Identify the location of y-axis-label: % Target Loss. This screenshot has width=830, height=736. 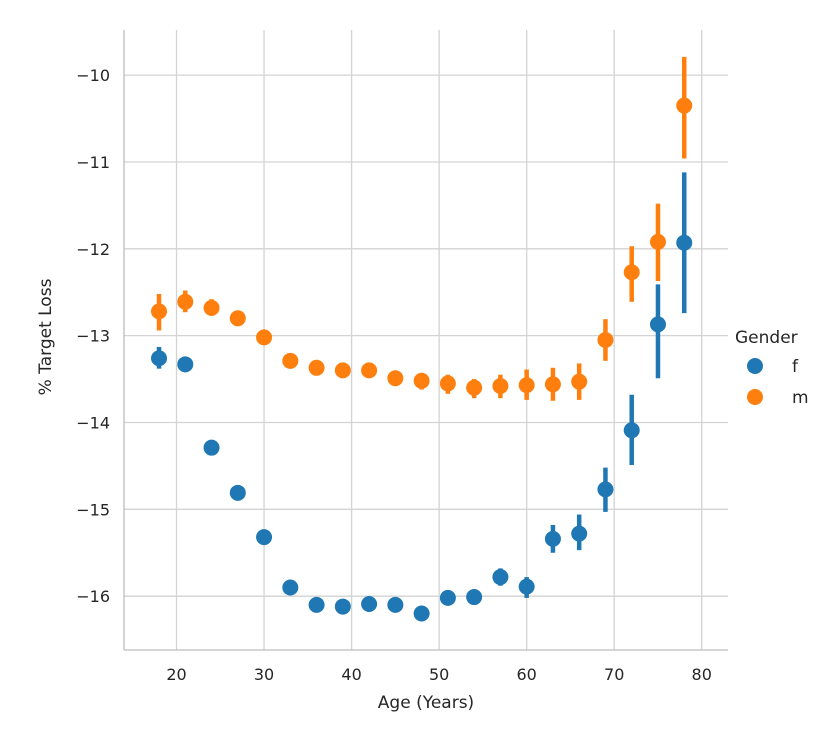
(46, 336).